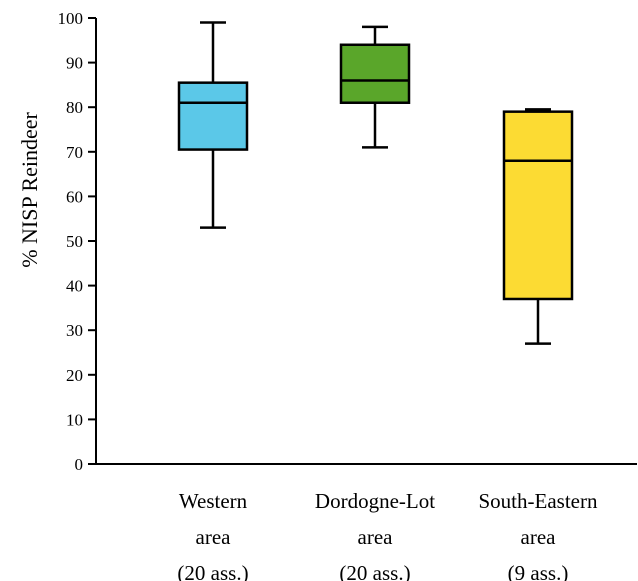 The image size is (638, 581). What do you see at coordinates (74, 152) in the screenshot?
I see `y-tick-label: 70` at bounding box center [74, 152].